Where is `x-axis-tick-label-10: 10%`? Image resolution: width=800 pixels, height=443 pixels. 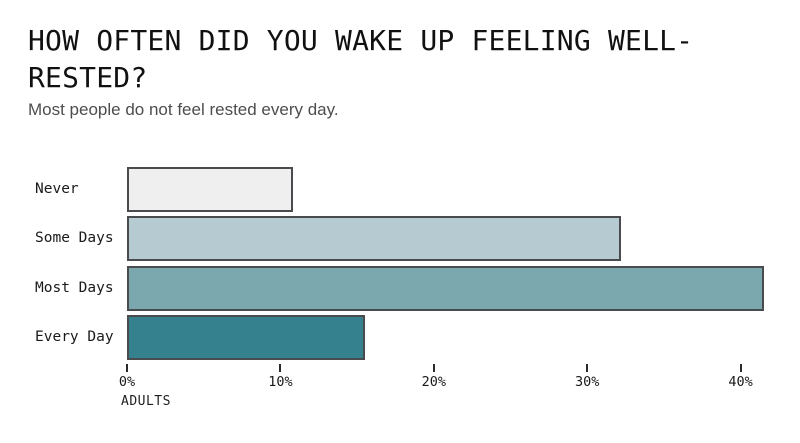
x-axis-tick-label-10: 10% is located at coordinates (280, 382).